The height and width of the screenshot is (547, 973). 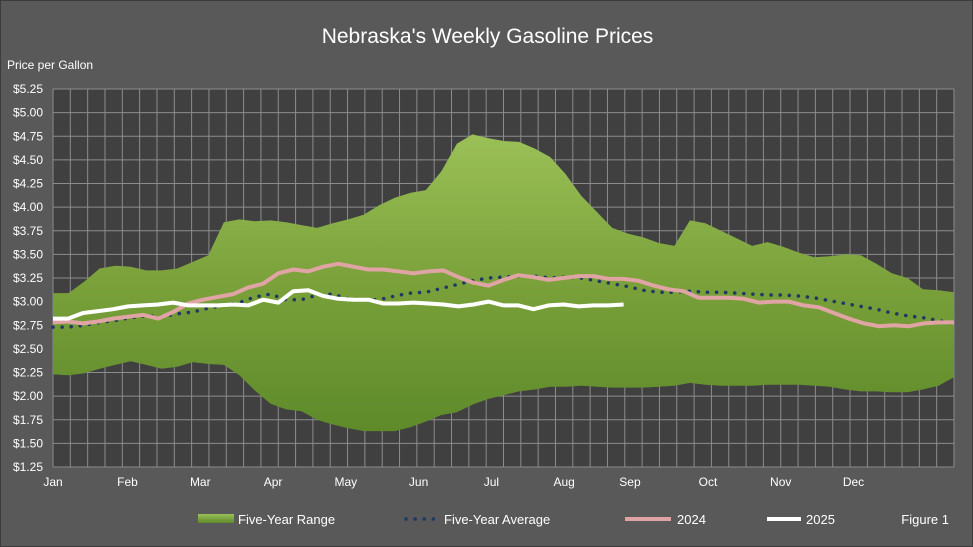 What do you see at coordinates (563, 482) in the screenshot?
I see `x-tick-label: Aug` at bounding box center [563, 482].